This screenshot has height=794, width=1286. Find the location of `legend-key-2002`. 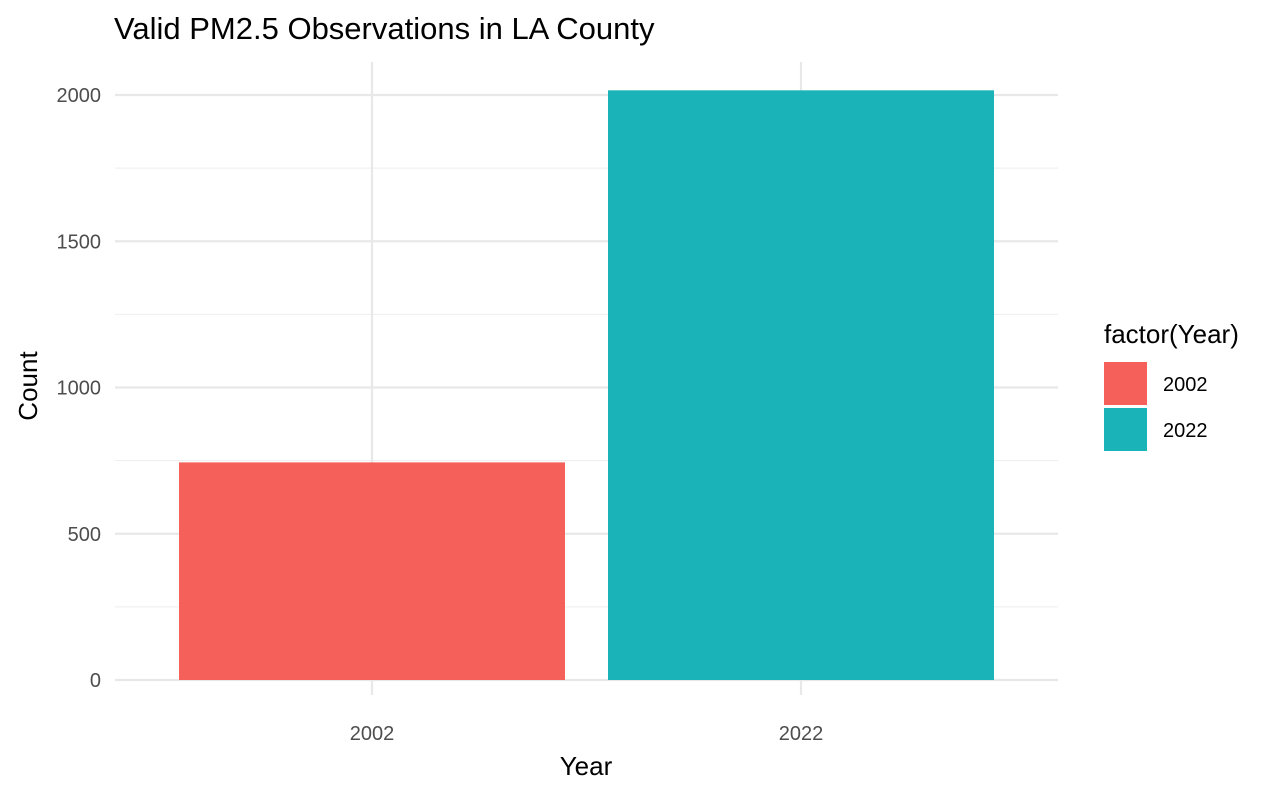

legend-key-2002 is located at coordinates (1125, 383).